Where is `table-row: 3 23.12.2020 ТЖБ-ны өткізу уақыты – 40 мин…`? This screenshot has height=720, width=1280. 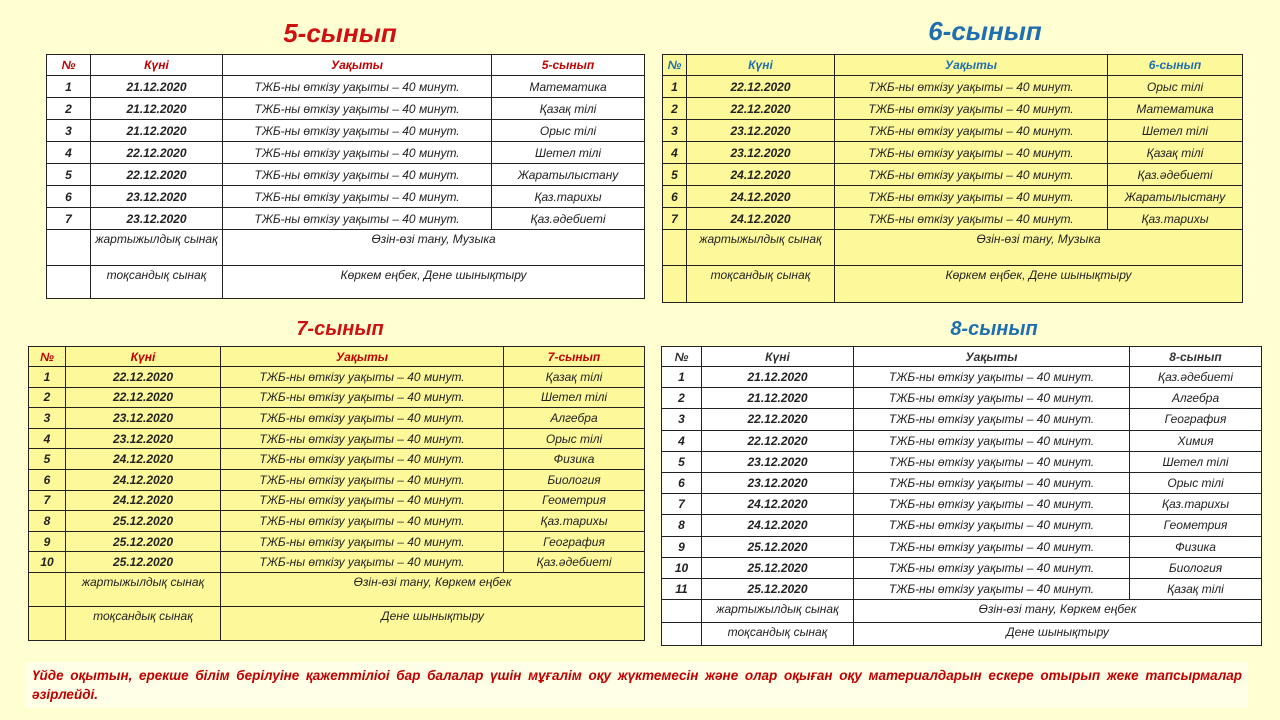 table-row: 3 23.12.2020 ТЖБ-ны өткізу уақыты – 40 мин… is located at coordinates (336, 418).